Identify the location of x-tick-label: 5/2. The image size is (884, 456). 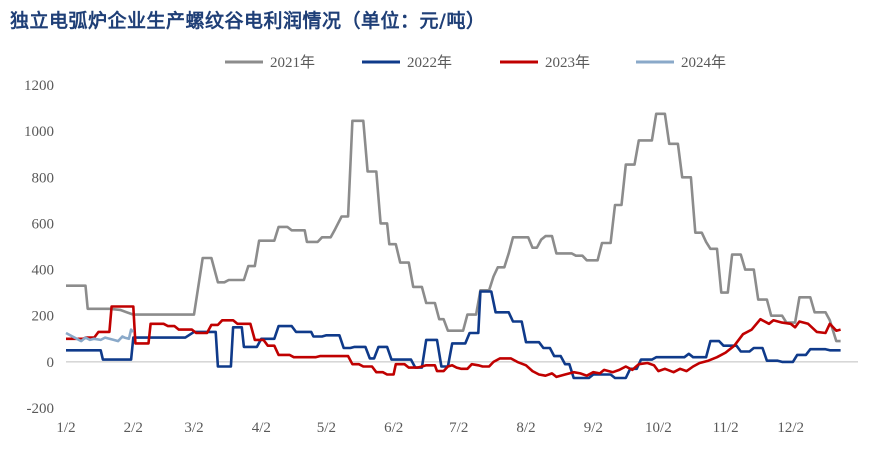
(326, 428).